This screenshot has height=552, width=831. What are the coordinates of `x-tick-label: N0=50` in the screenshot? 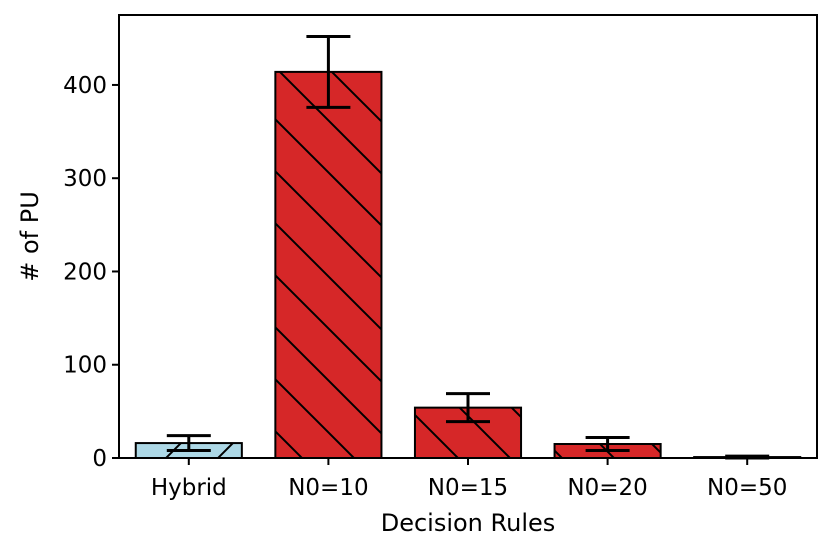 It's located at (747, 488).